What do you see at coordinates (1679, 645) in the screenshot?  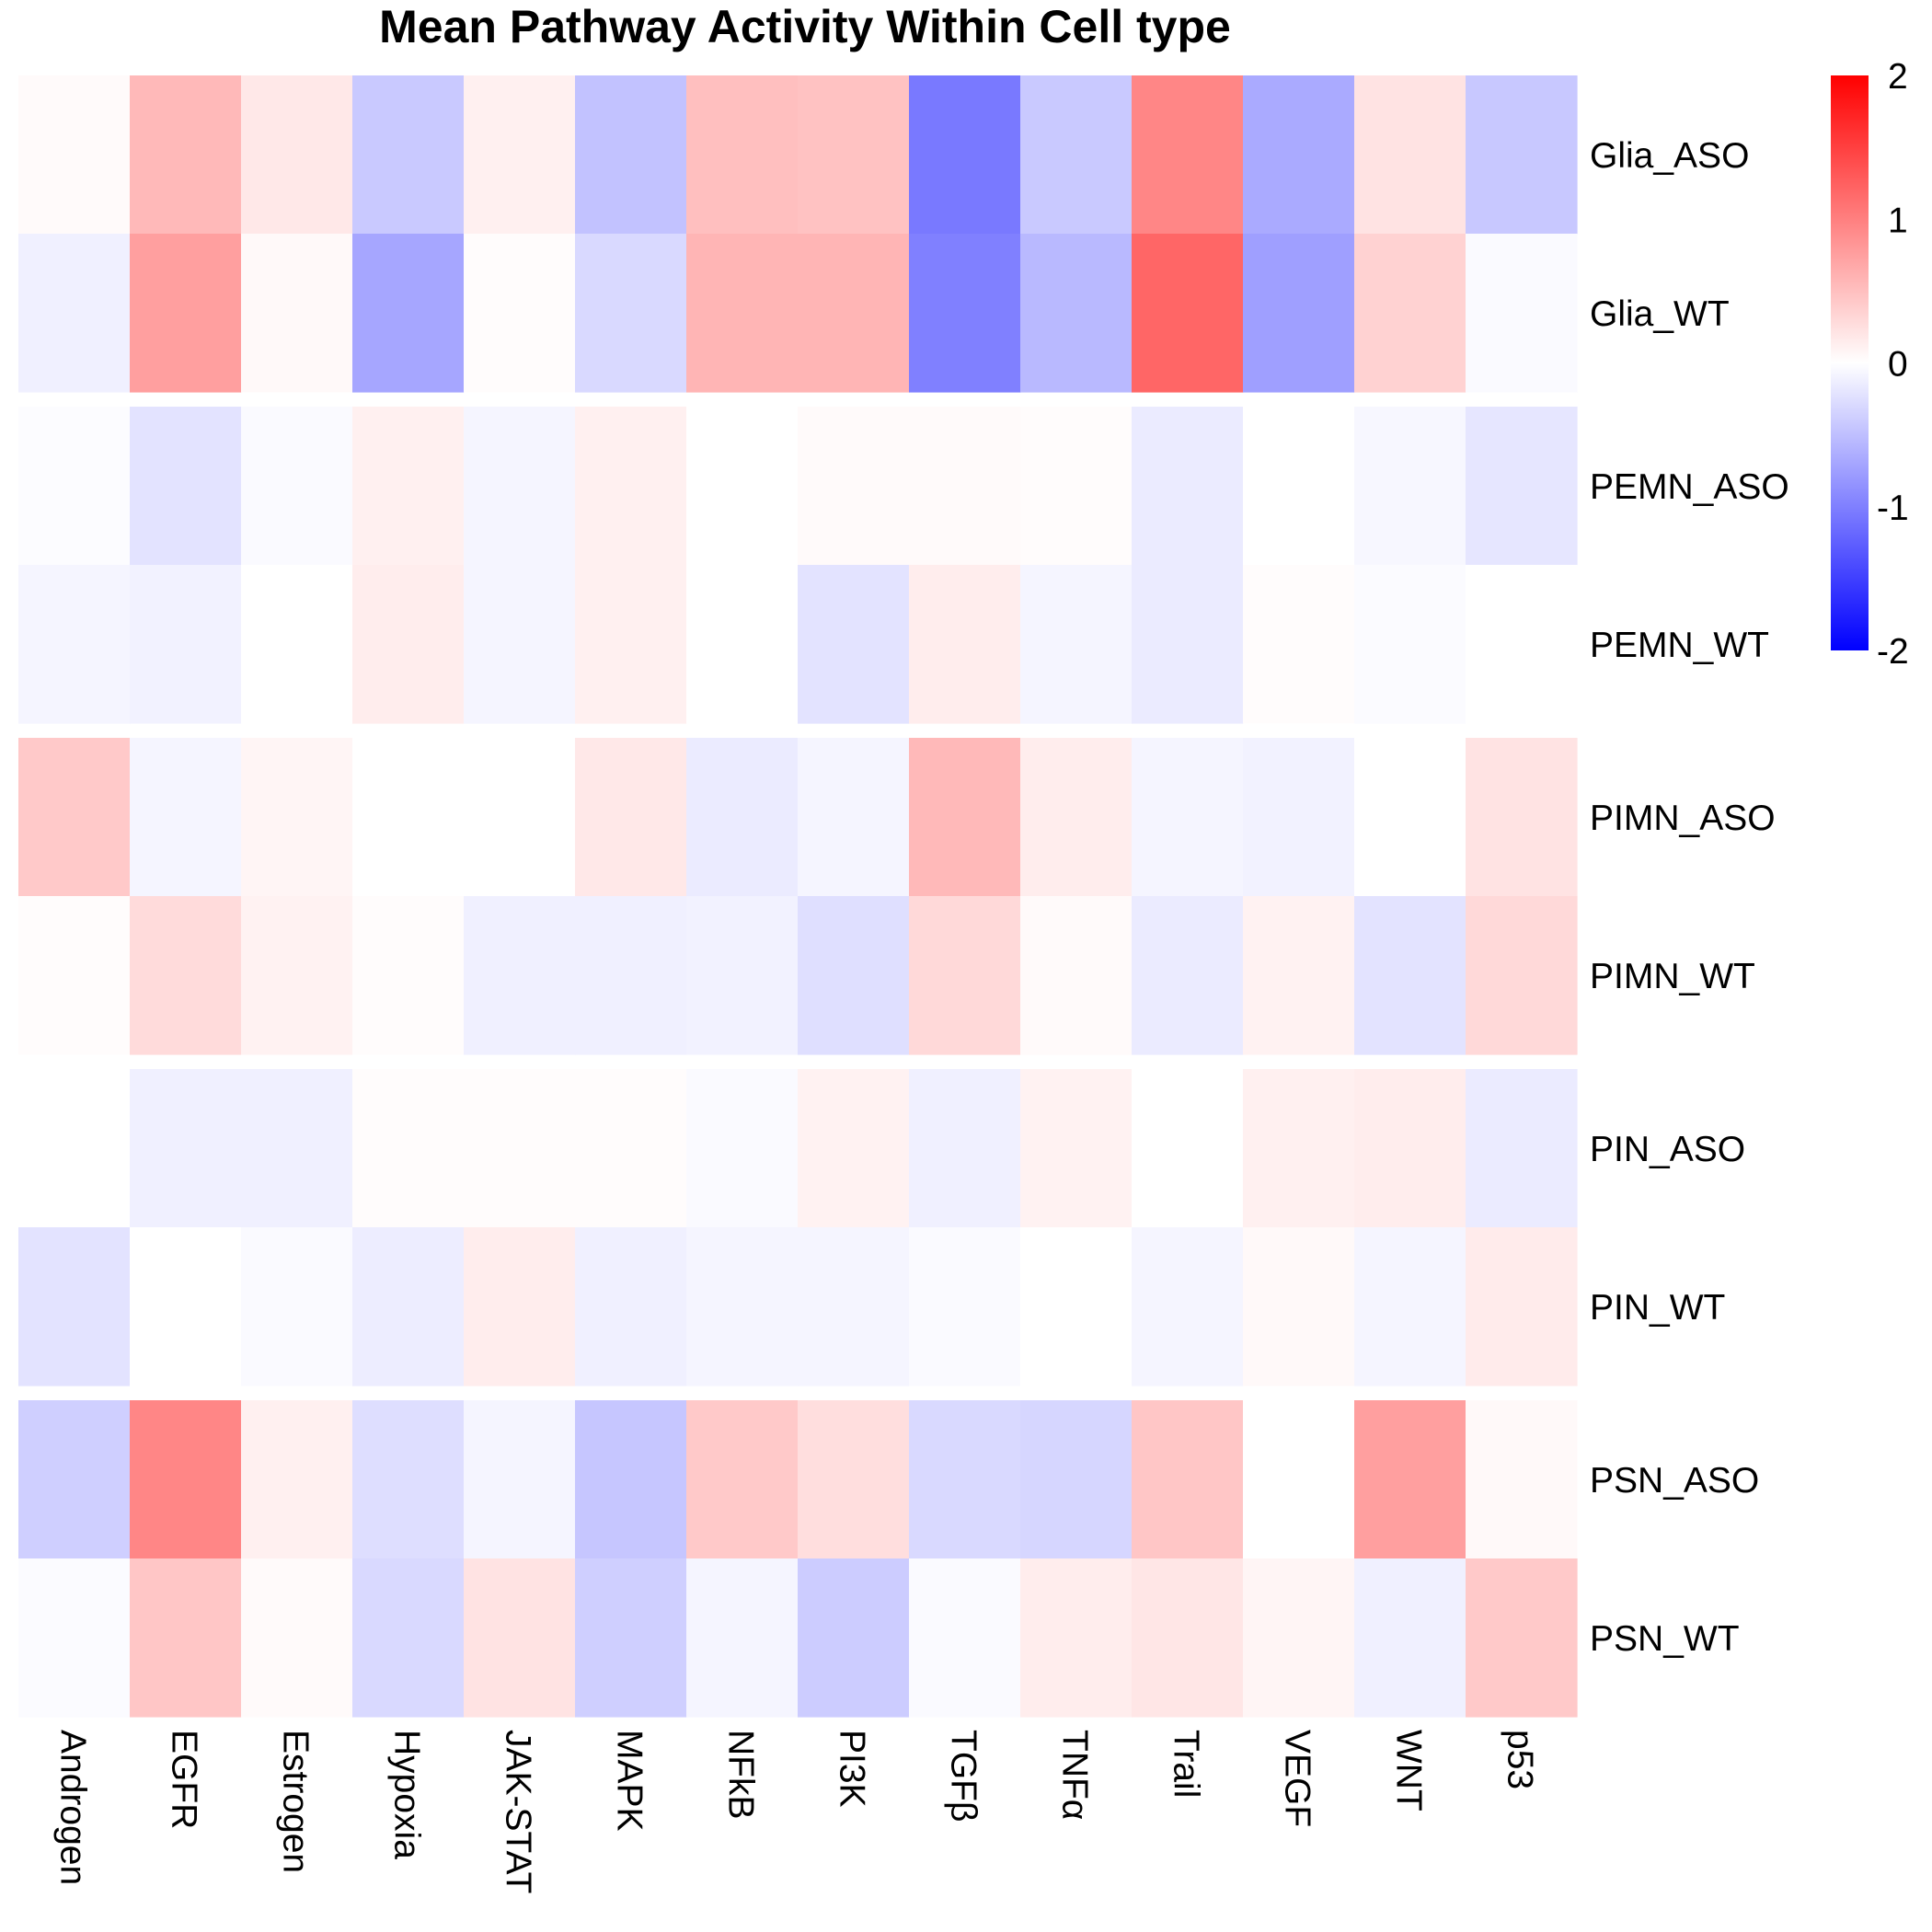 I see `row-label: PEMN_WT` at bounding box center [1679, 645].